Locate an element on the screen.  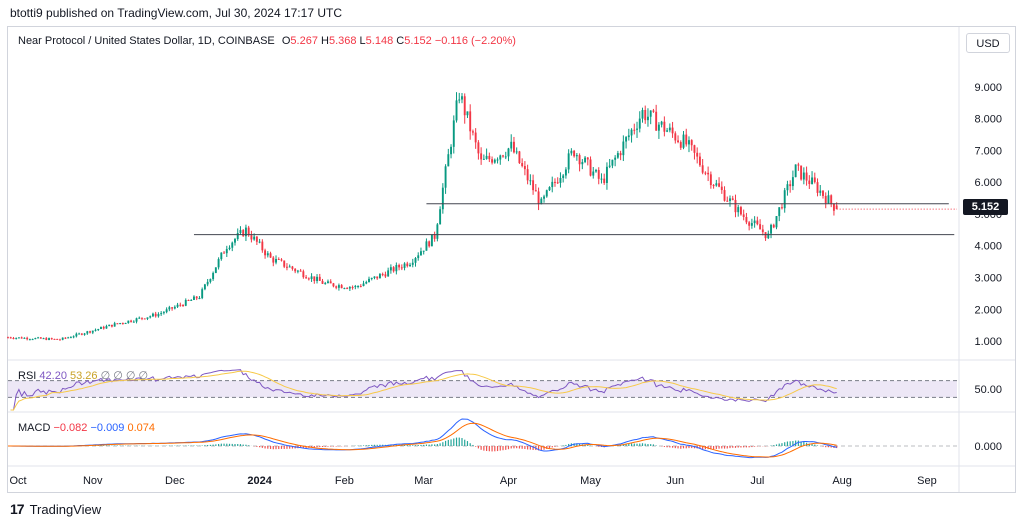
currency-button: USD is located at coordinates (988, 43).